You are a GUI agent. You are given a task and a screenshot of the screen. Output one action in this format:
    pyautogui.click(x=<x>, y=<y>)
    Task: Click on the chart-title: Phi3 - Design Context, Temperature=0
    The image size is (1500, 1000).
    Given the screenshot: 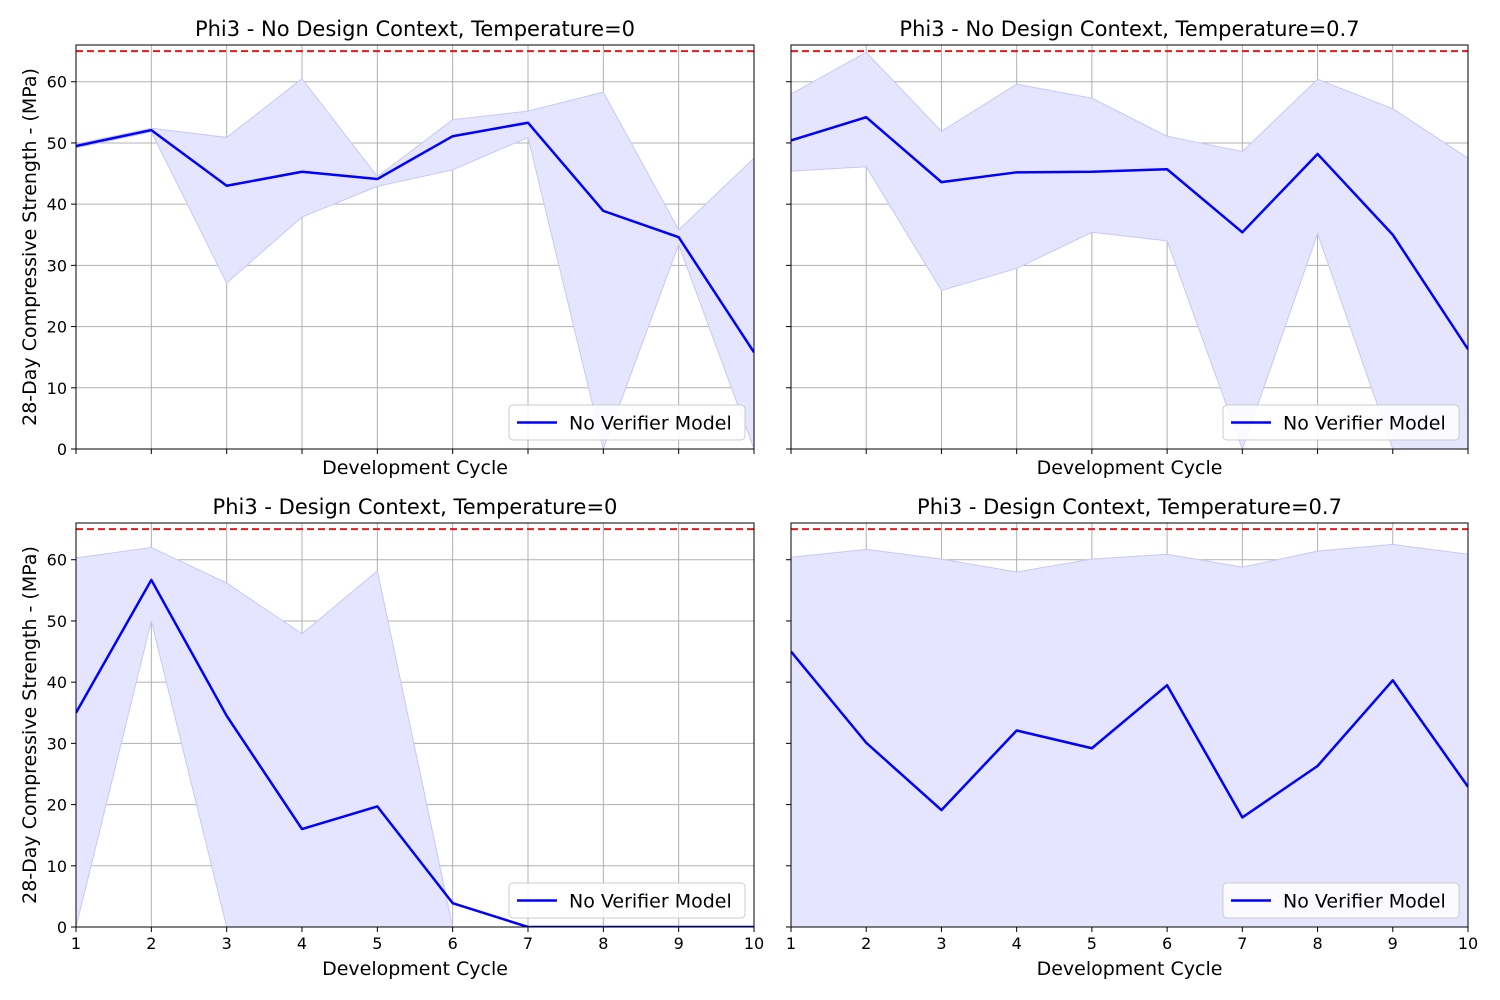 What is the action you would take?
    pyautogui.click(x=415, y=507)
    